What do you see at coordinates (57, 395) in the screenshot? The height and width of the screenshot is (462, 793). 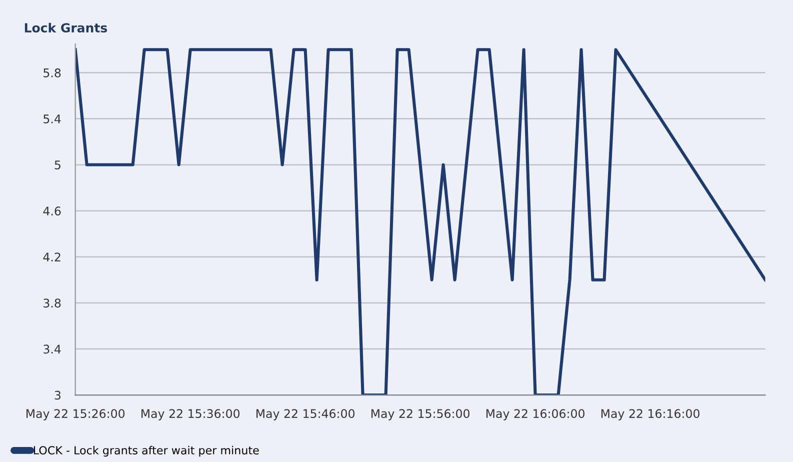 I see `y-tick-label: 3` at bounding box center [57, 395].